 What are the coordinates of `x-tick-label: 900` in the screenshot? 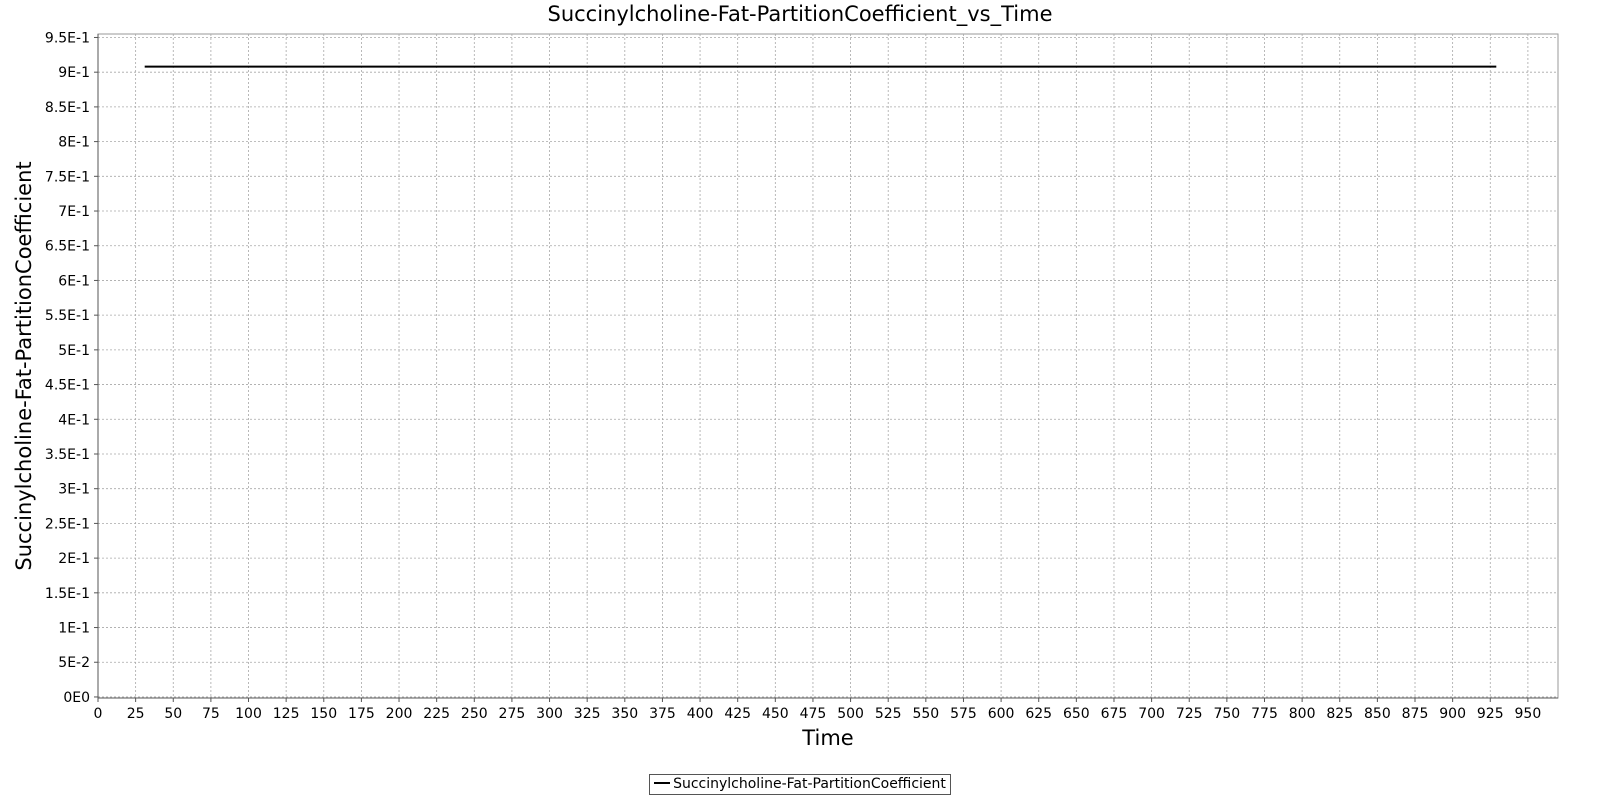 It's located at (1452, 714).